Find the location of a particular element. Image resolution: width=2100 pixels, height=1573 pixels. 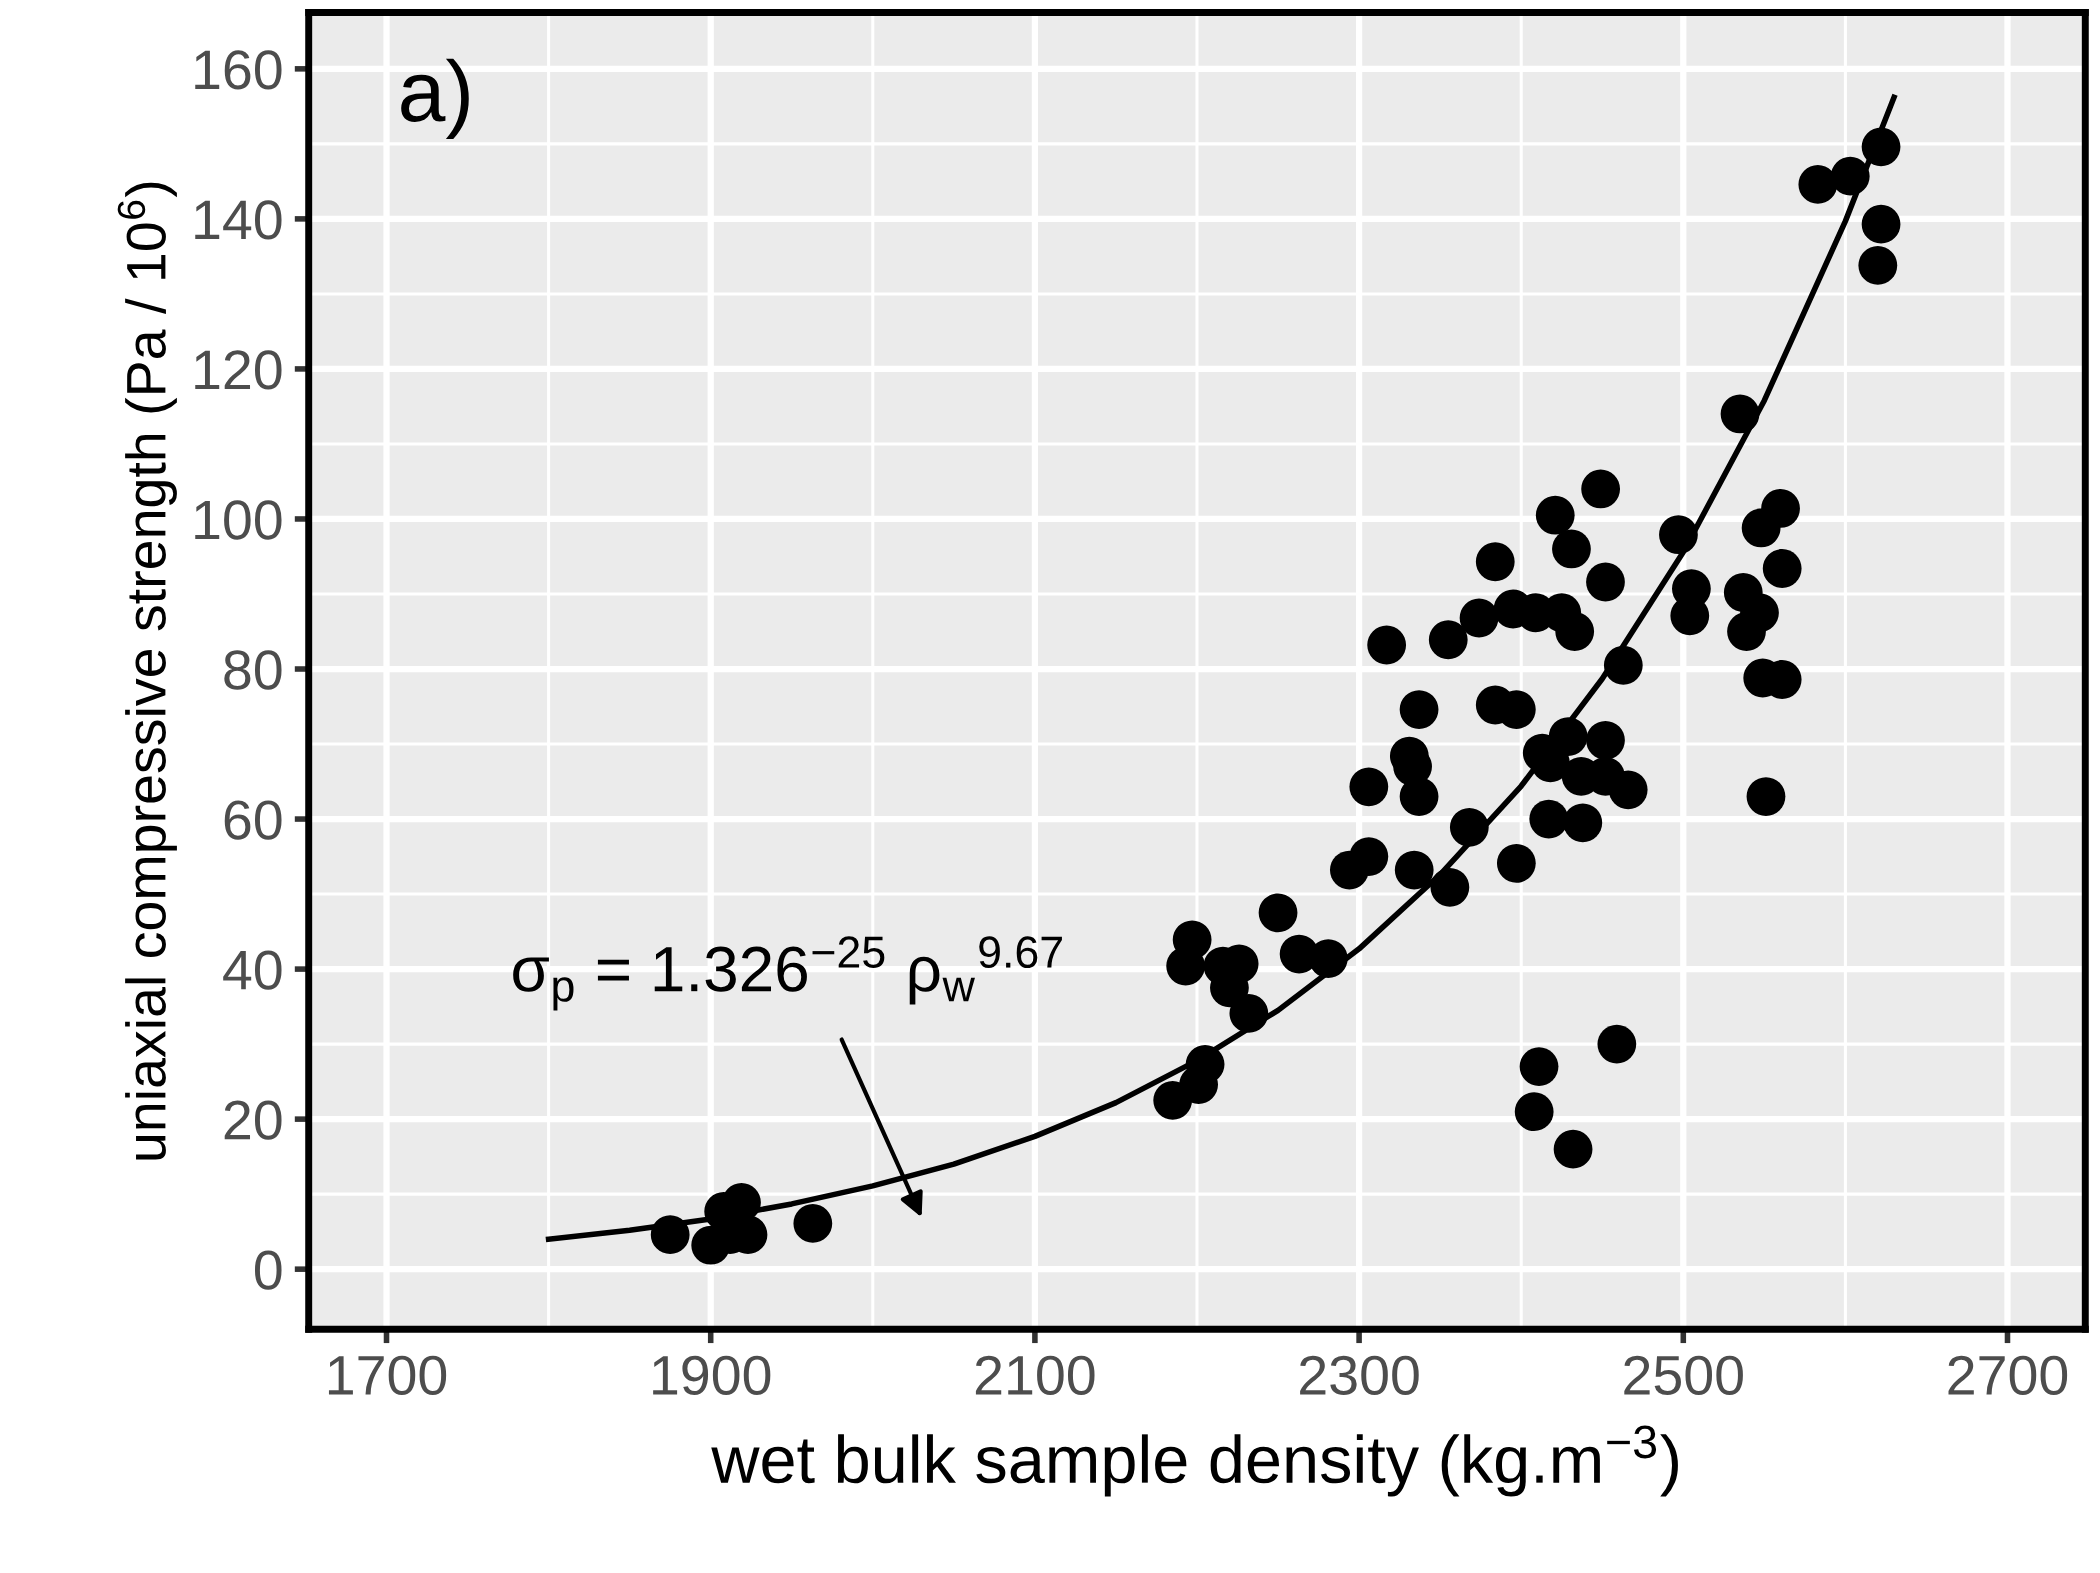

x-tick-label: 1900 is located at coordinates (712, 1375).